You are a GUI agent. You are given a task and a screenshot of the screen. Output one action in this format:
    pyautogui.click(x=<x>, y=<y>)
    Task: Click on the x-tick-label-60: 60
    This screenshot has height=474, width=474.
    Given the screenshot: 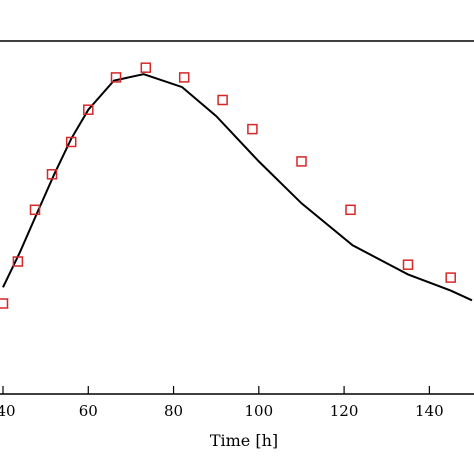 What is the action you would take?
    pyautogui.click(x=88, y=411)
    